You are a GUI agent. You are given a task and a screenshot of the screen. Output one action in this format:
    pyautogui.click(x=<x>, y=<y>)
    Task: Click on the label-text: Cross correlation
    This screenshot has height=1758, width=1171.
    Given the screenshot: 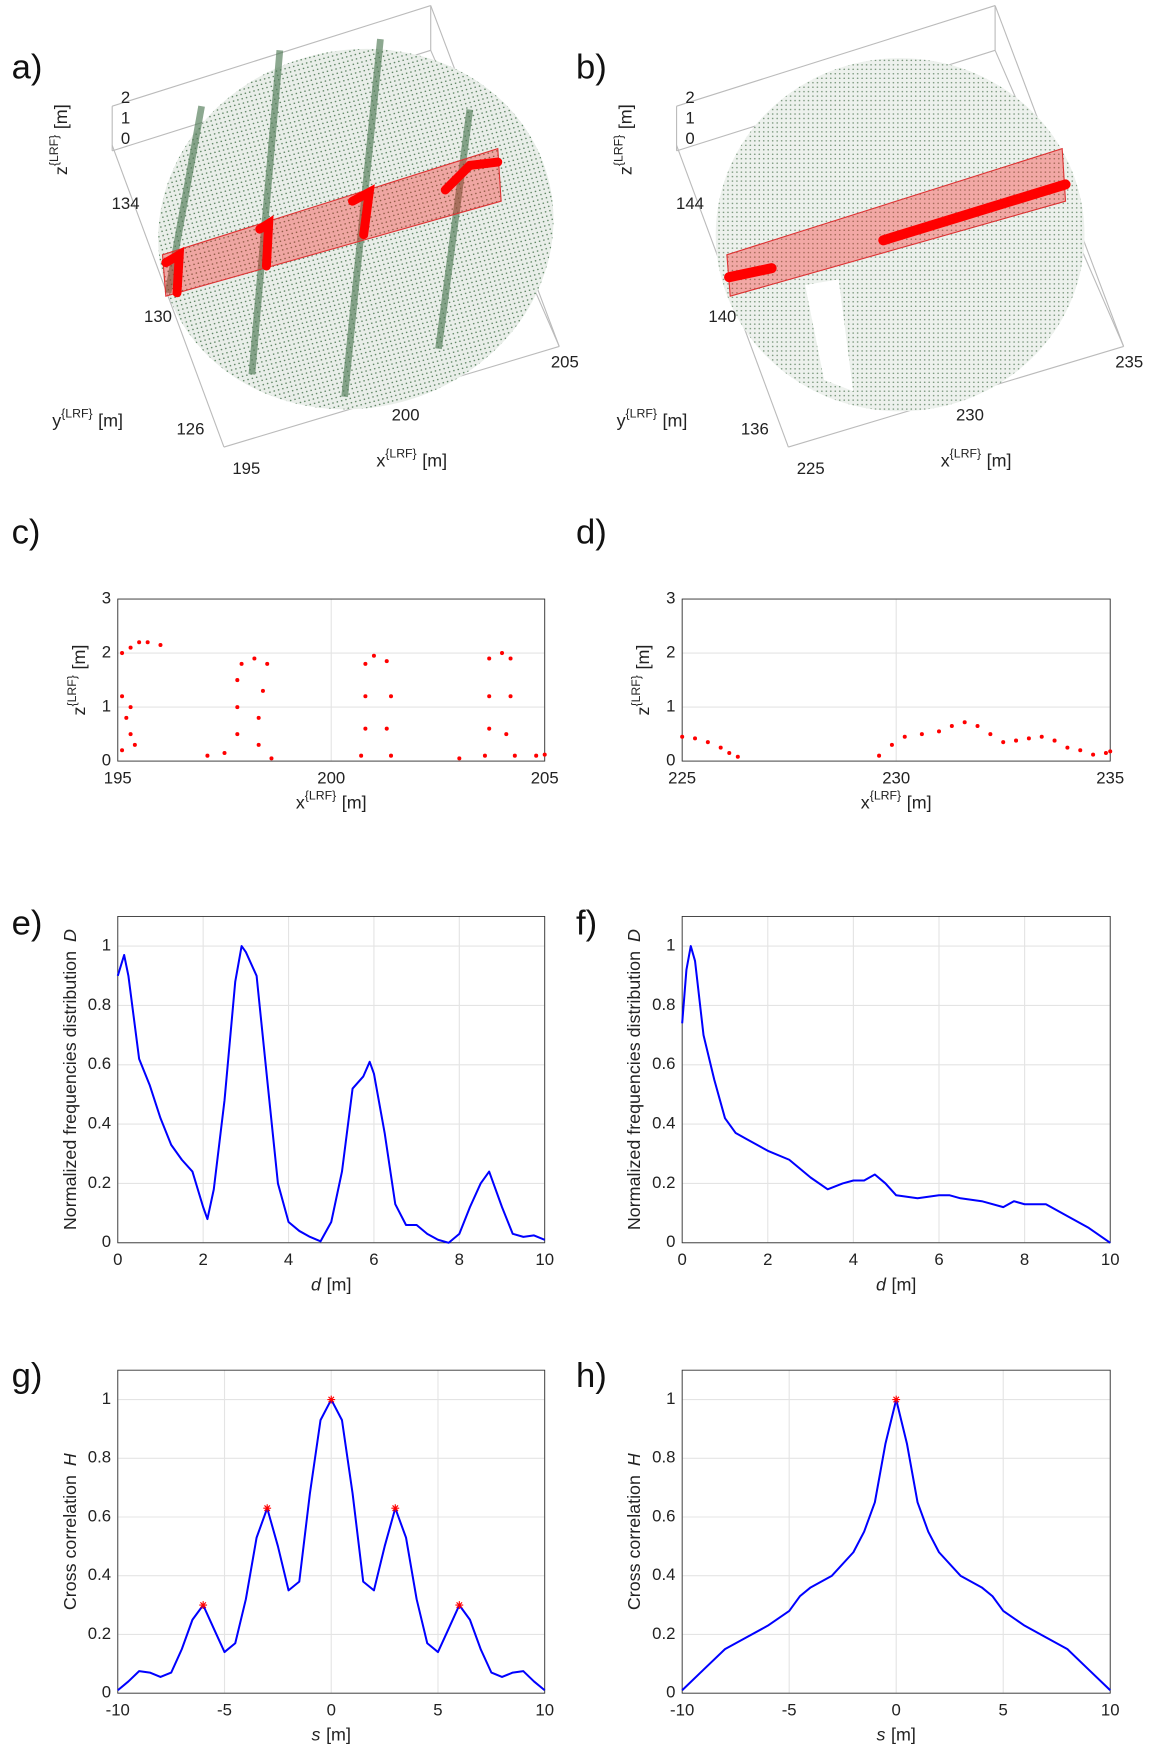 What is the action you would take?
    pyautogui.click(x=70, y=1542)
    